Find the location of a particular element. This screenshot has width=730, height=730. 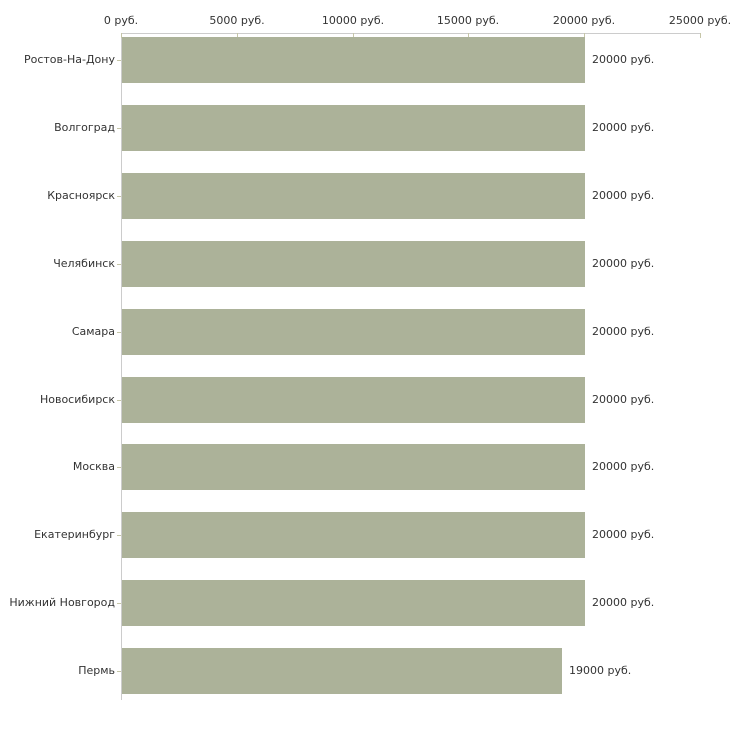

x-axis-tick-label: 0 руб. is located at coordinates (121, 20).